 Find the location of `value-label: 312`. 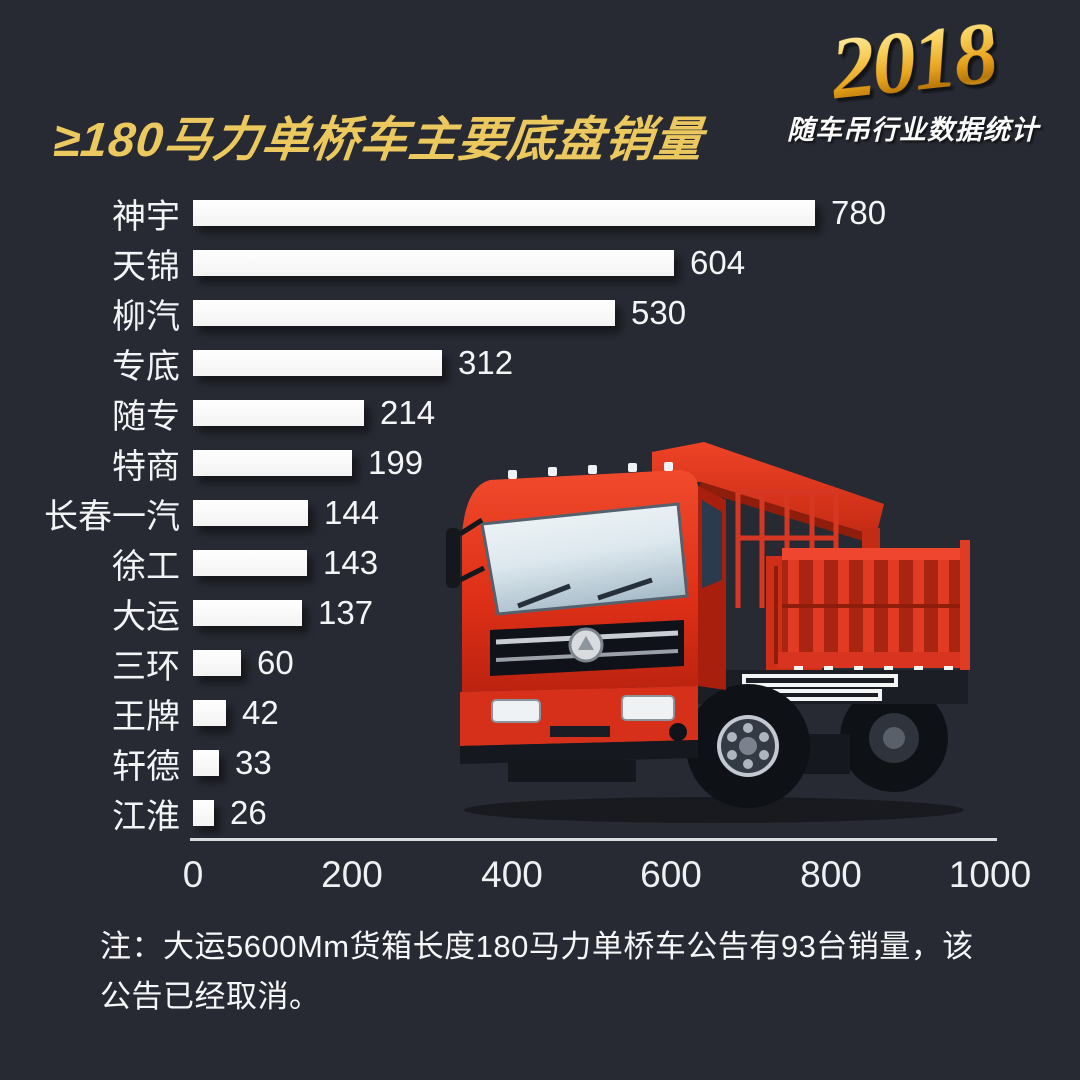

value-label: 312 is located at coordinates (486, 362).